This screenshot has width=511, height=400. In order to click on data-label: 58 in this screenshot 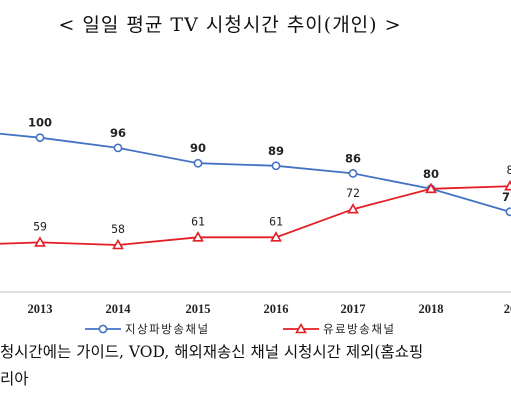, I will do `click(118, 229)`.